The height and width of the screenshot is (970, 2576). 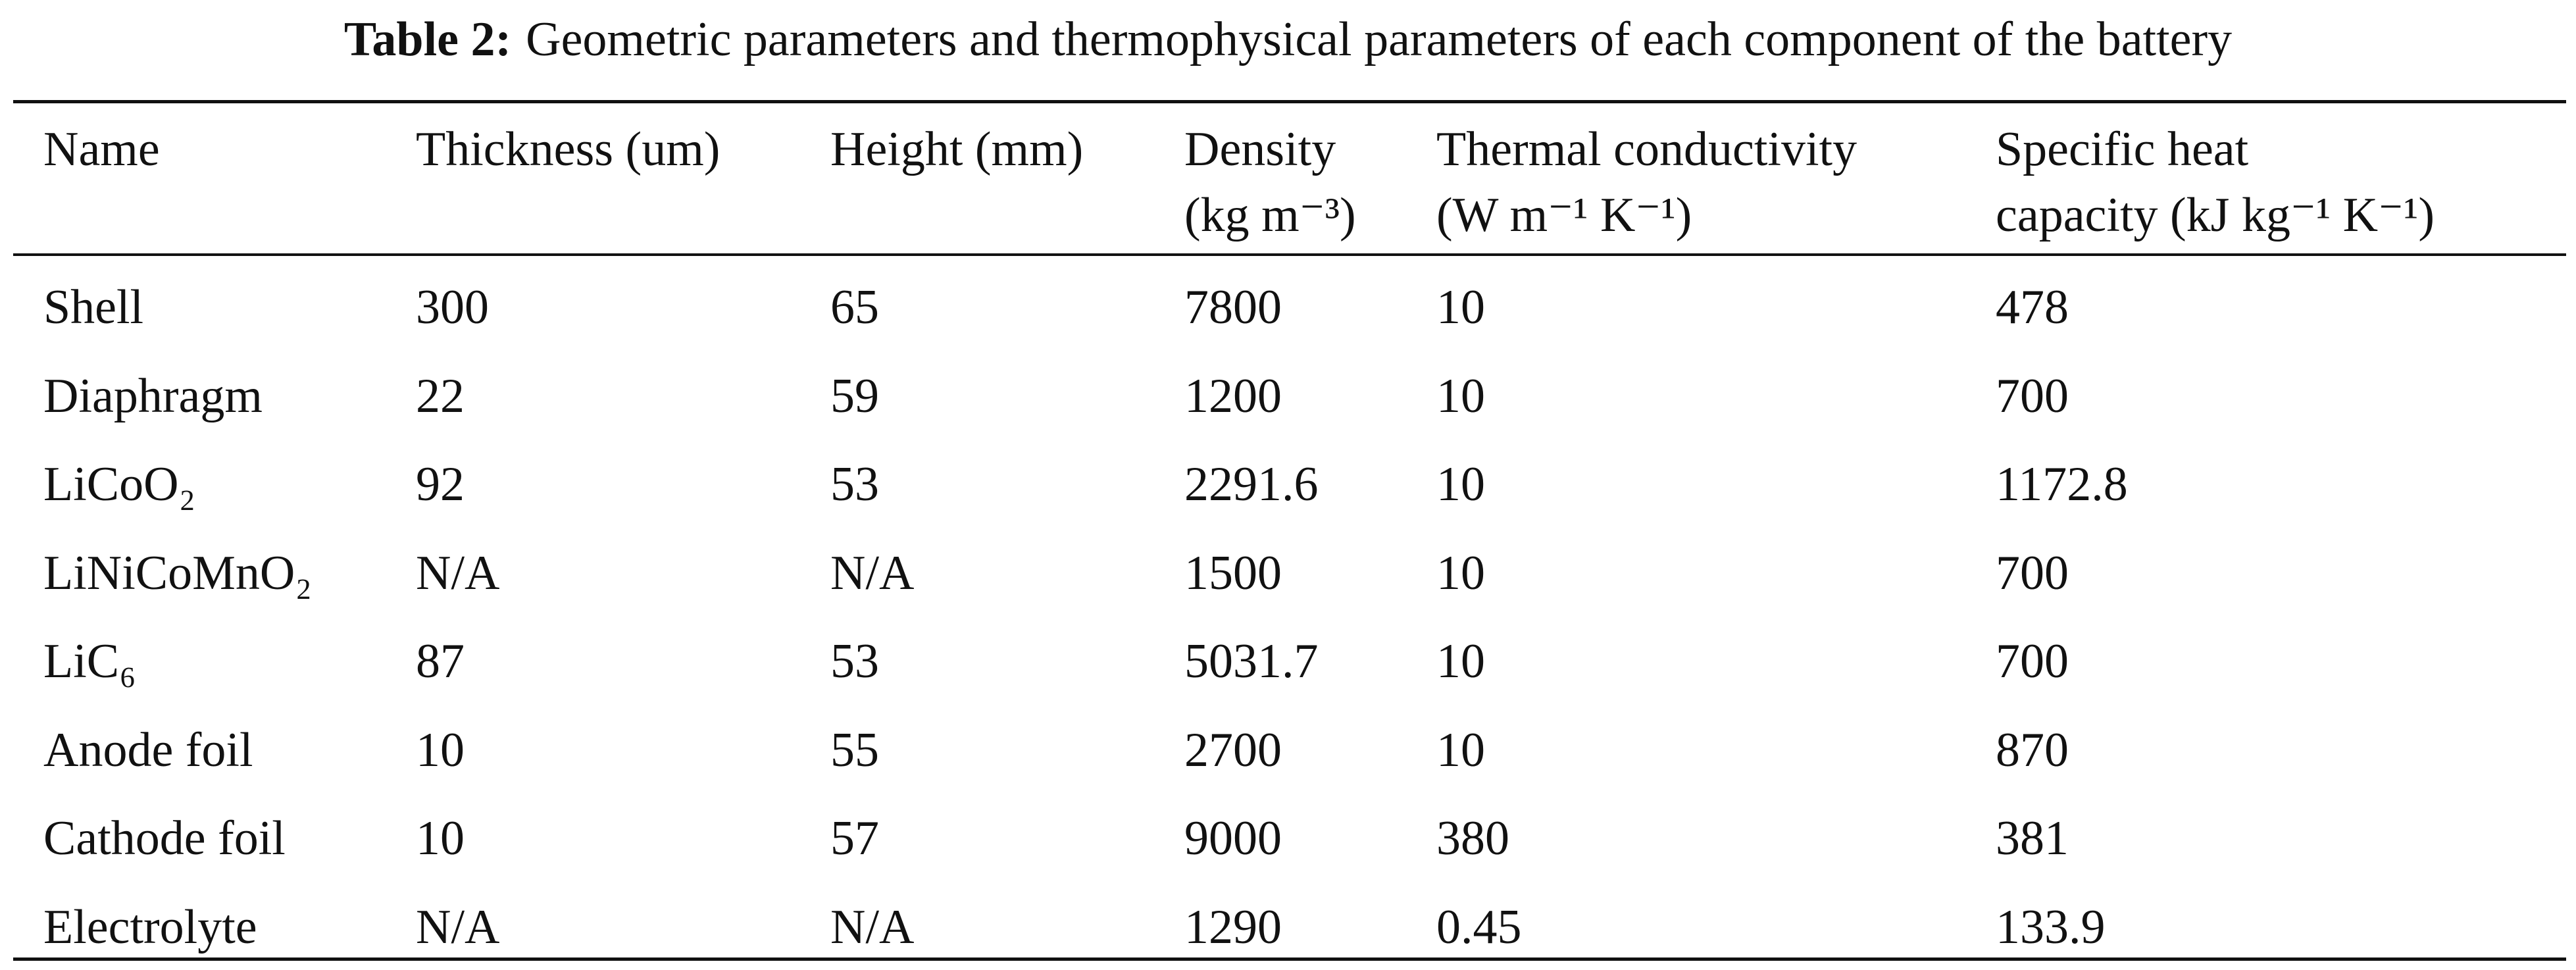 I want to click on table-cell: 65, so click(x=854, y=307).